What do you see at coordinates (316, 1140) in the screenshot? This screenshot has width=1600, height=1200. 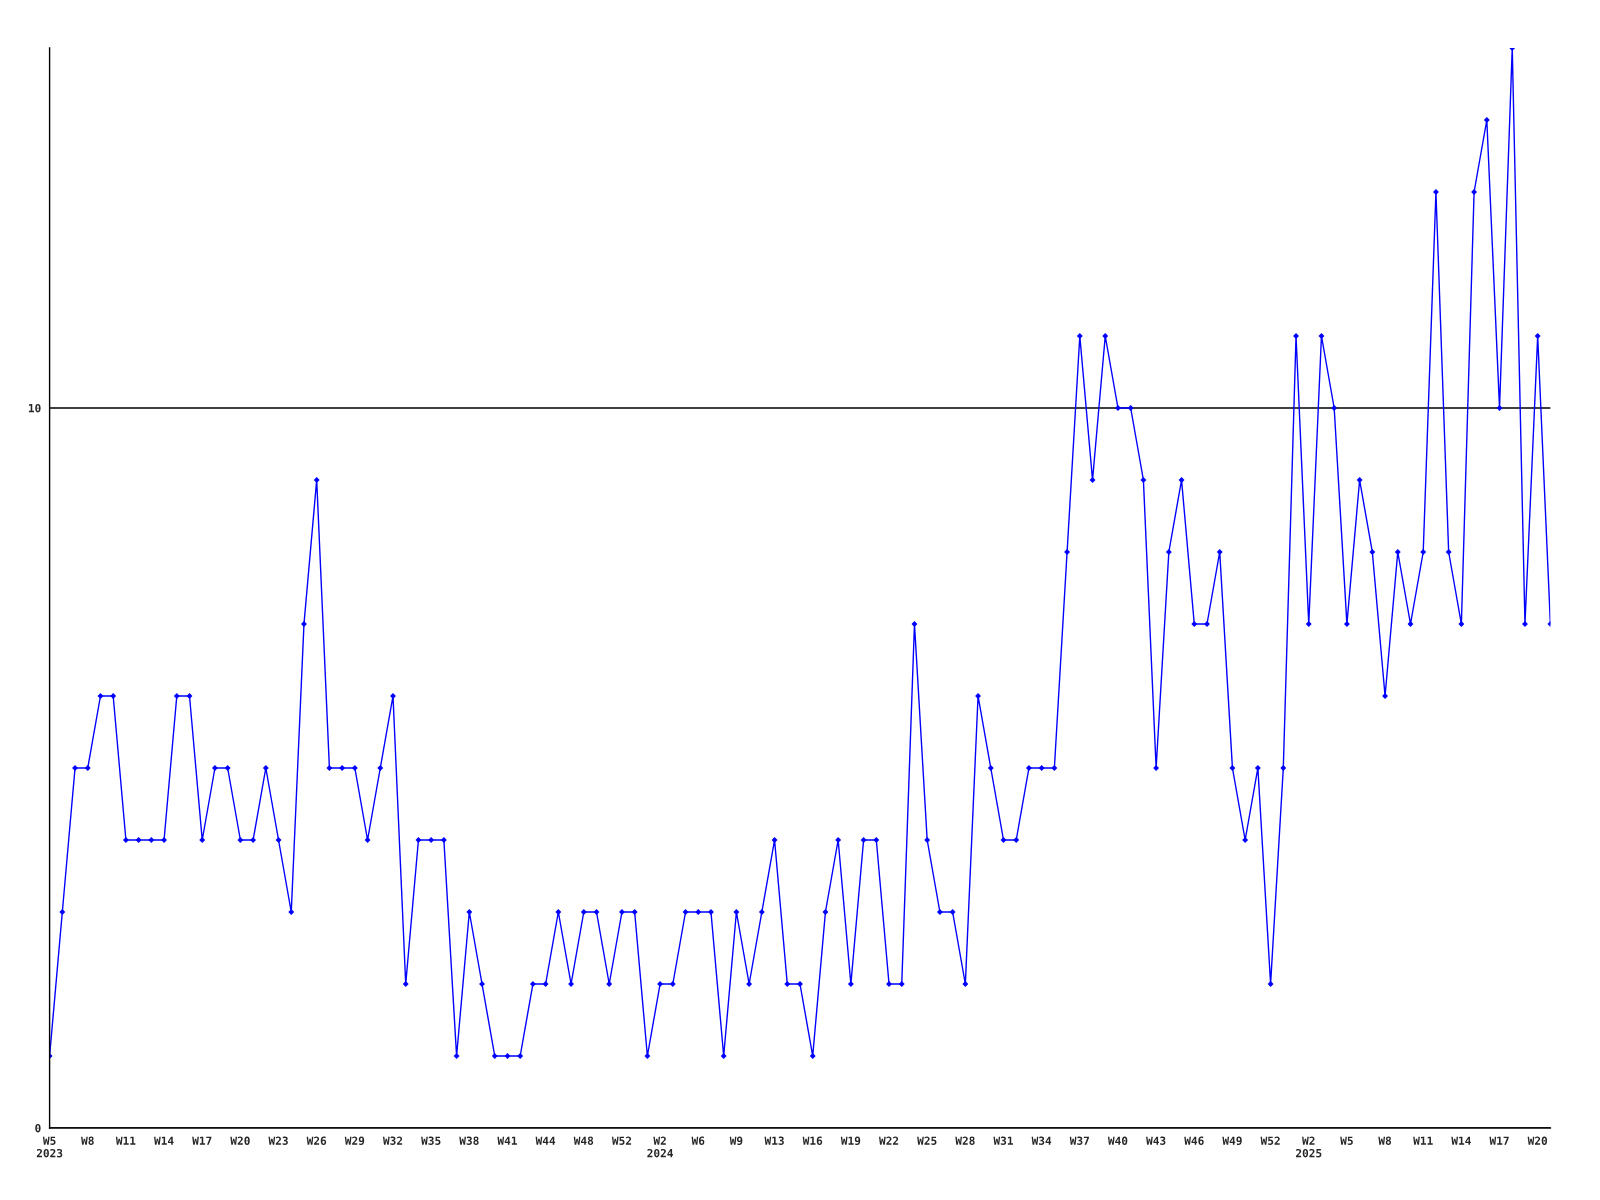 I see `x-tick-label: W26` at bounding box center [316, 1140].